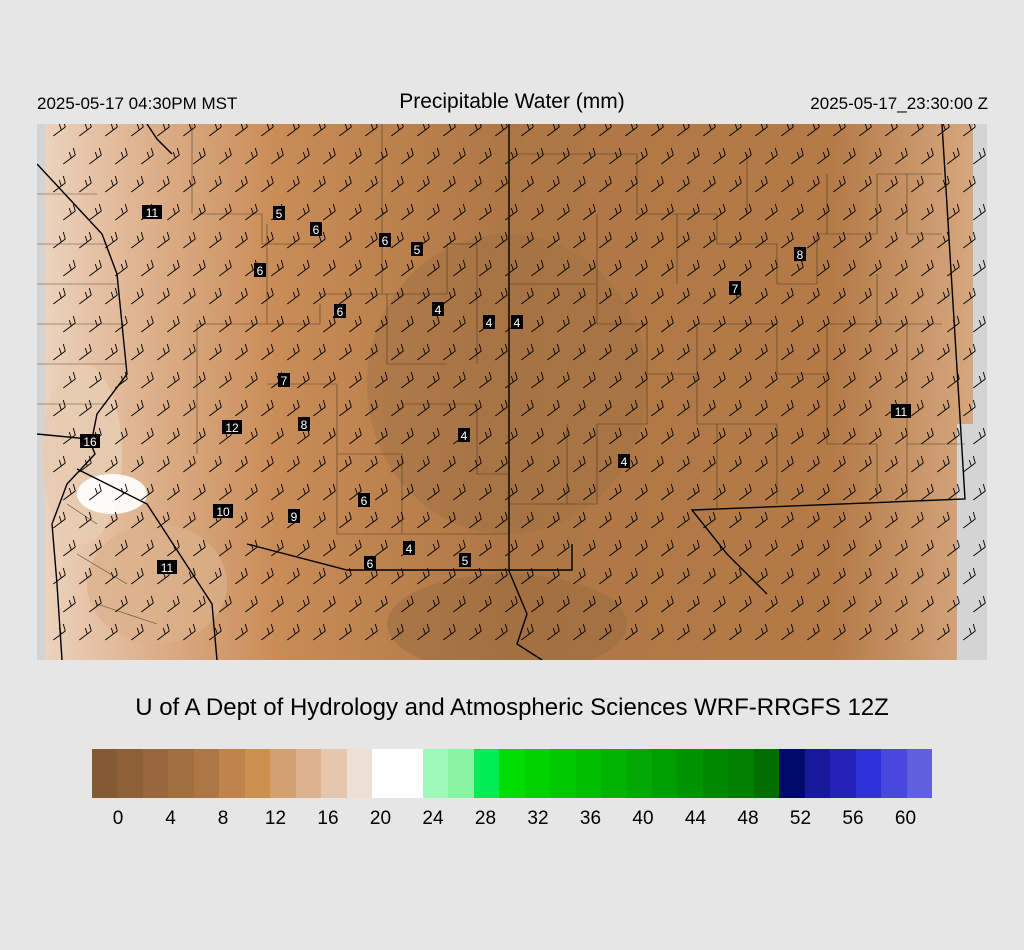 The width and height of the screenshot is (1024, 950). What do you see at coordinates (800, 818) in the screenshot?
I see `colorbar-tick-label: 52` at bounding box center [800, 818].